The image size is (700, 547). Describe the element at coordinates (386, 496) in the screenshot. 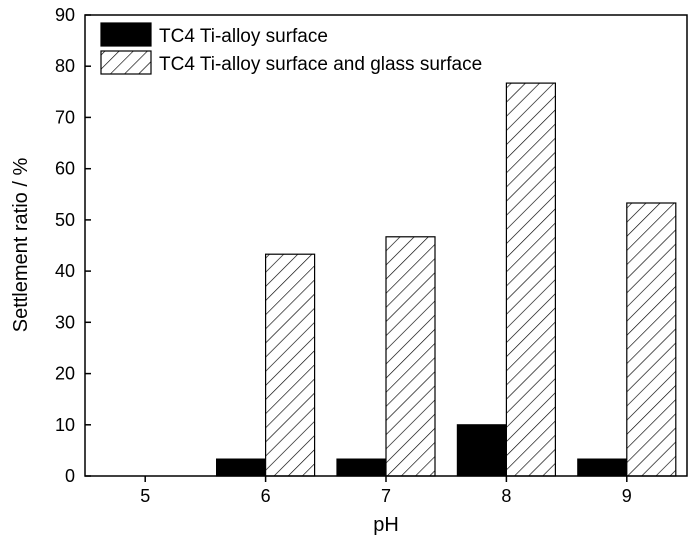

I see `x-tick-label: 7` at that location.